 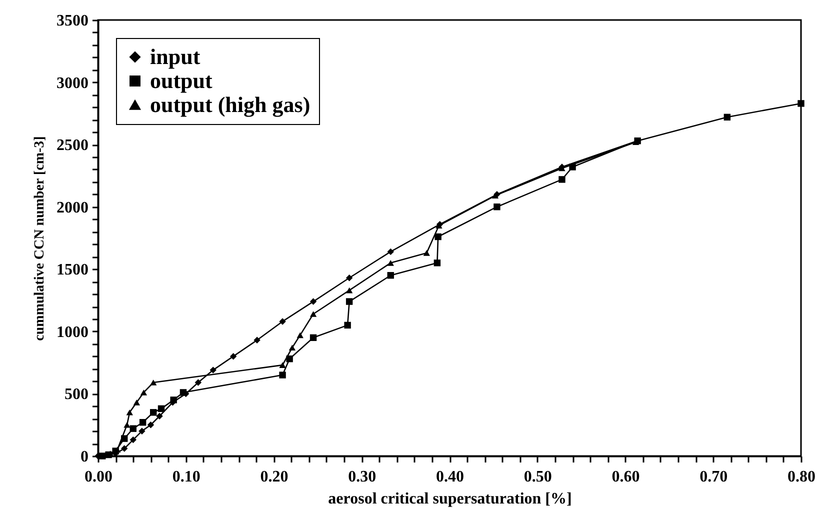 I want to click on x-tick-label: 0.50, so click(x=538, y=477).